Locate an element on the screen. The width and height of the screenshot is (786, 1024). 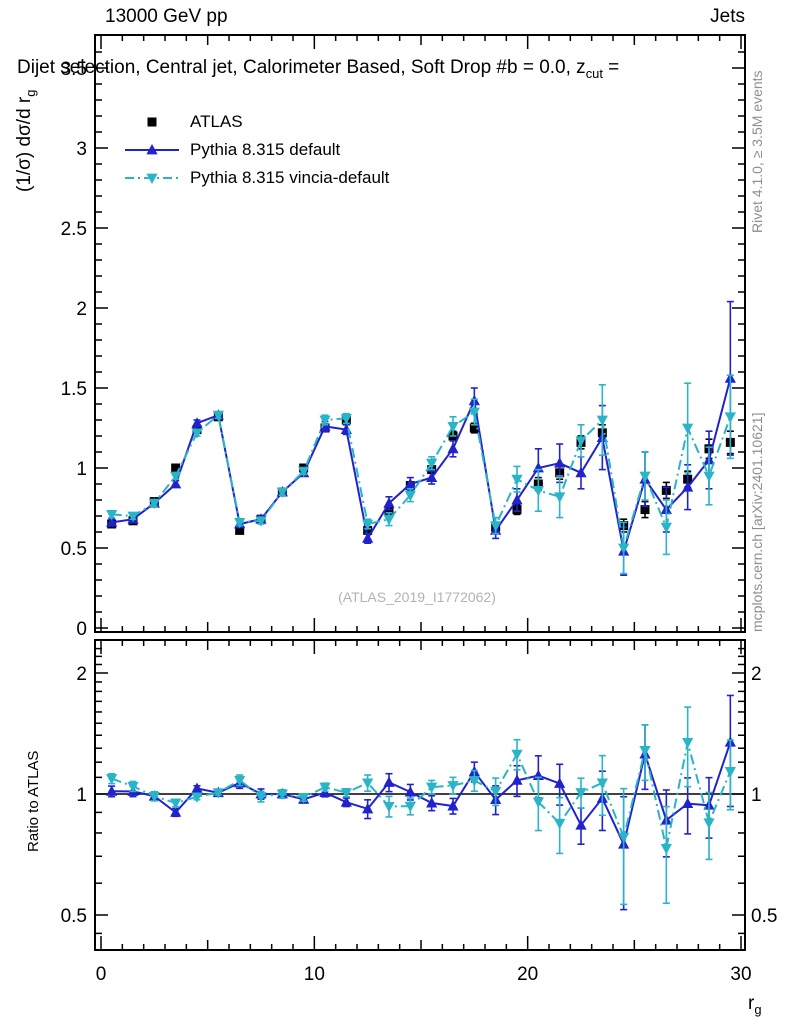
legend-marker-triangle-up is located at coordinates (152, 149).